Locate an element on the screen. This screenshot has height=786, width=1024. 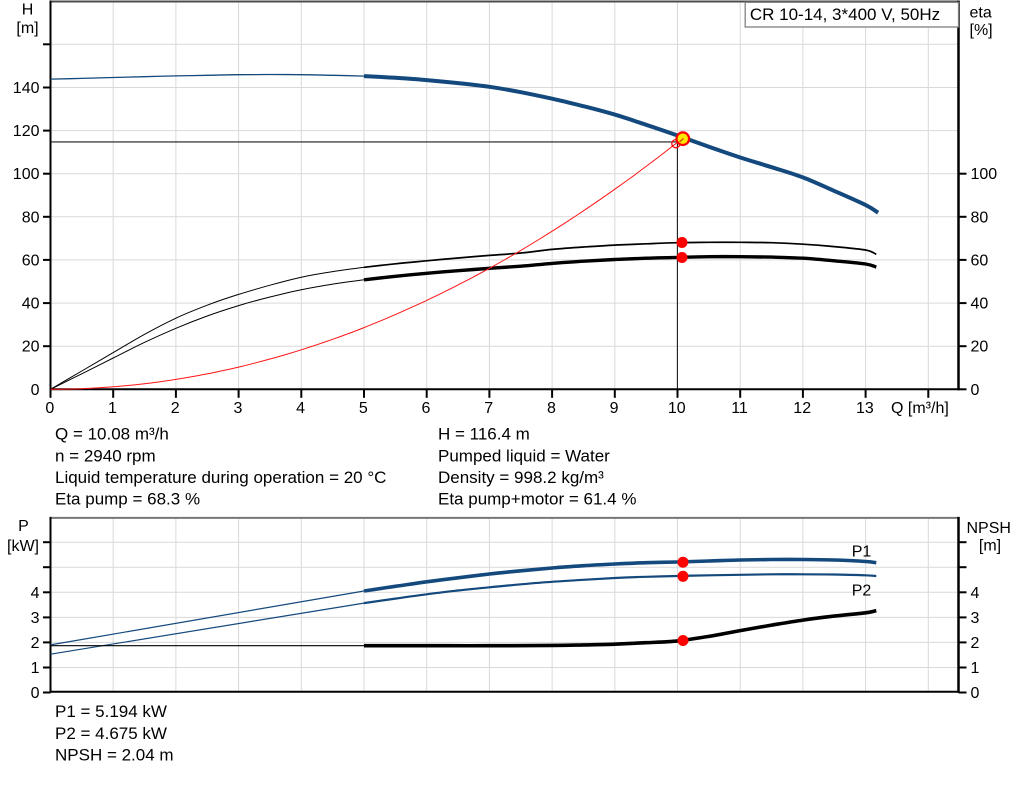
svg-text: 11 is located at coordinates (739, 408).